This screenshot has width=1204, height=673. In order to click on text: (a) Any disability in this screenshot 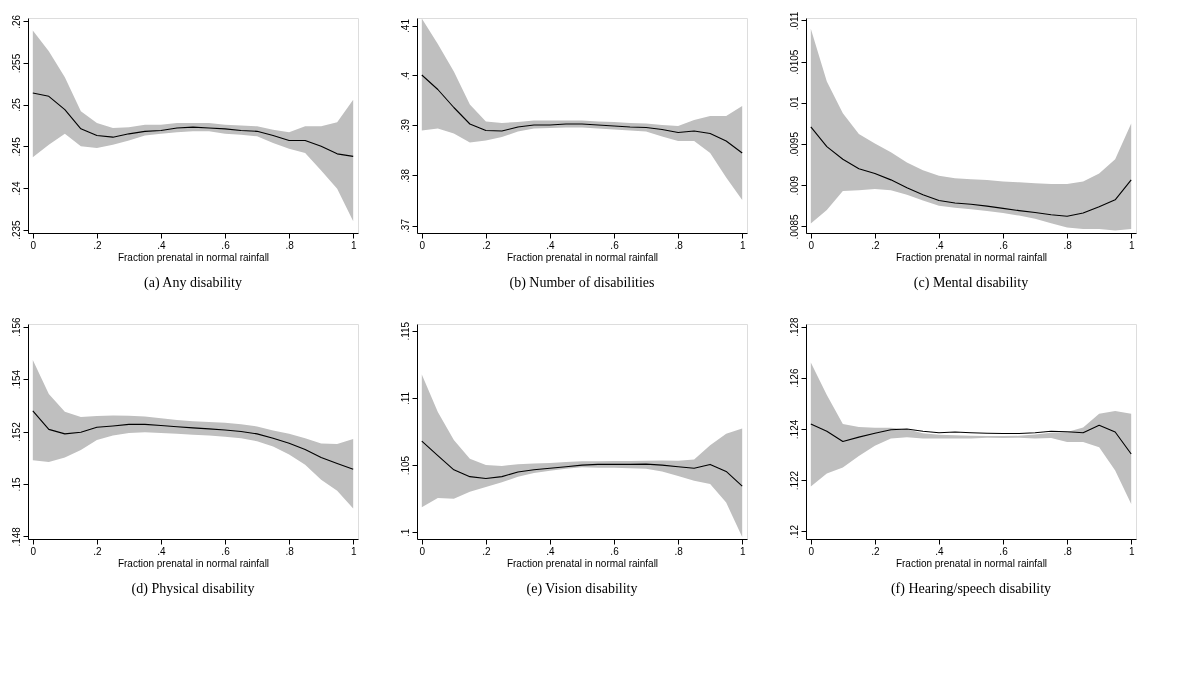, I will do `click(193, 283)`.